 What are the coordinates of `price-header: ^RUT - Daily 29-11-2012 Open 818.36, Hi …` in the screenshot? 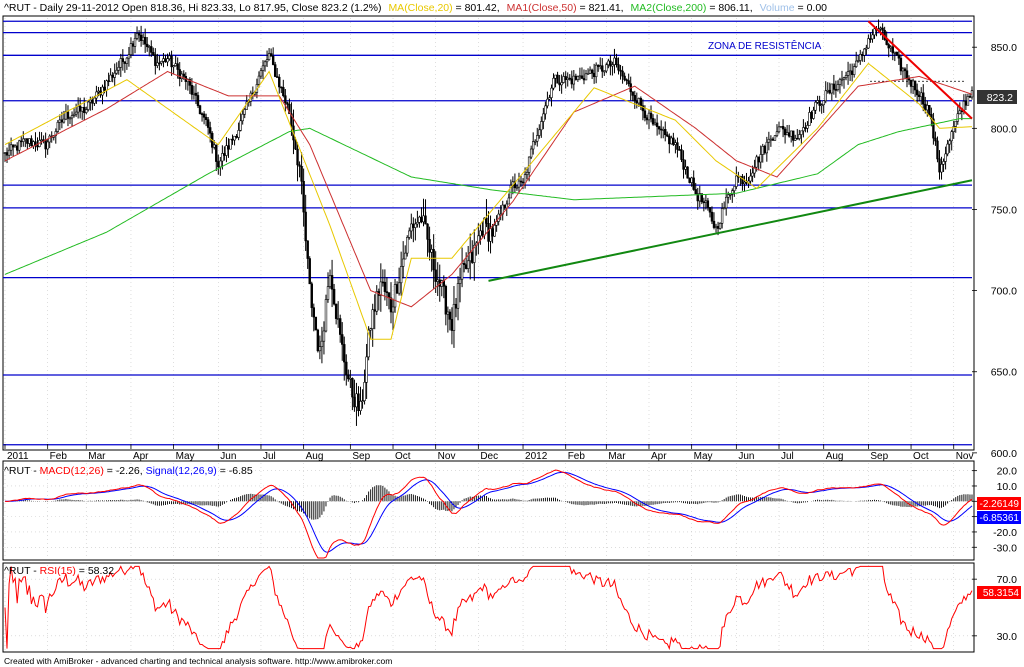 It's located at (415, 8).